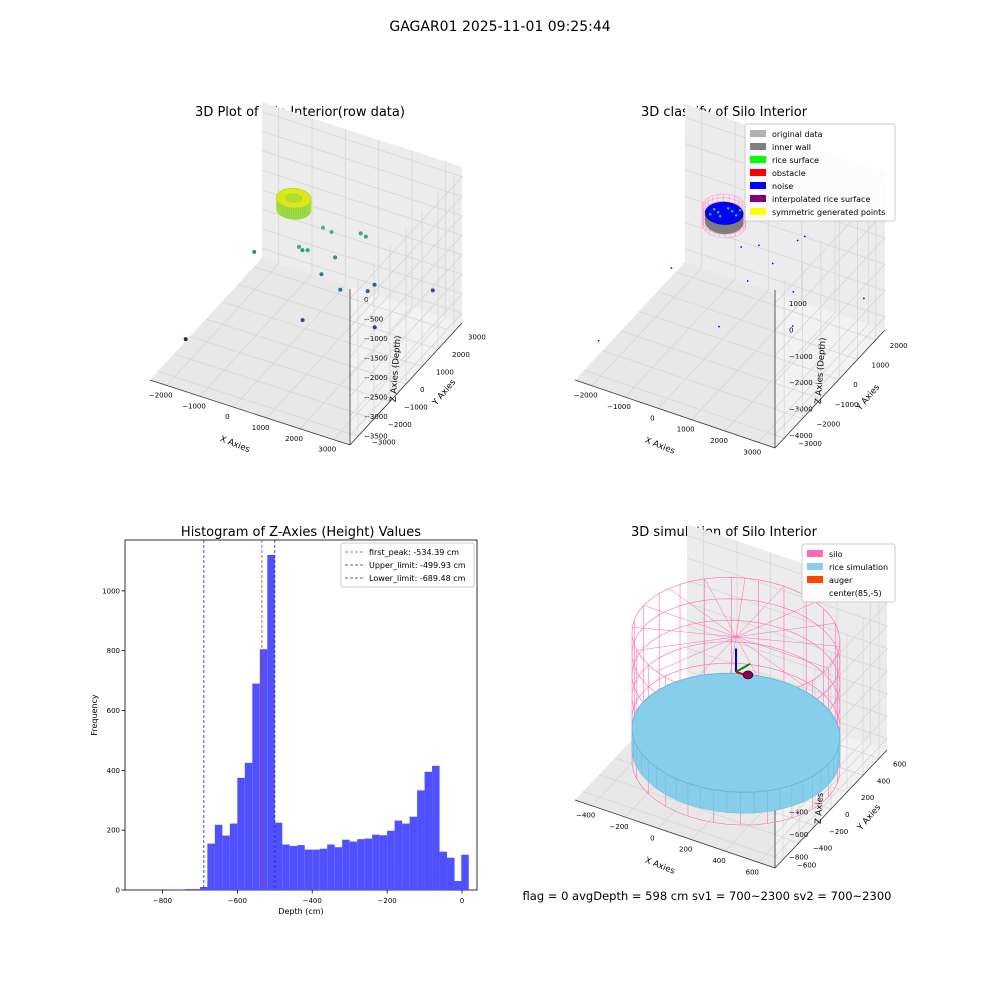 The height and width of the screenshot is (1000, 1000). Describe the element at coordinates (294, 439) in the screenshot. I see `raw-x-tick-label: 2000` at that location.